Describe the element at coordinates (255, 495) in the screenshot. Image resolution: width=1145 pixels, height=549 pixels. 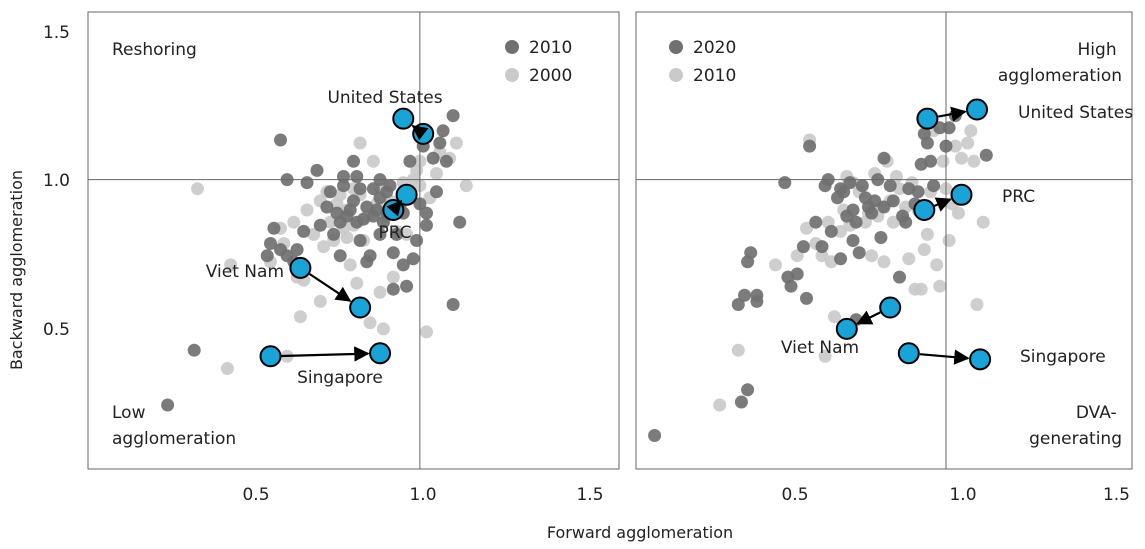
I see `x-tick-label: 0.5` at that location.